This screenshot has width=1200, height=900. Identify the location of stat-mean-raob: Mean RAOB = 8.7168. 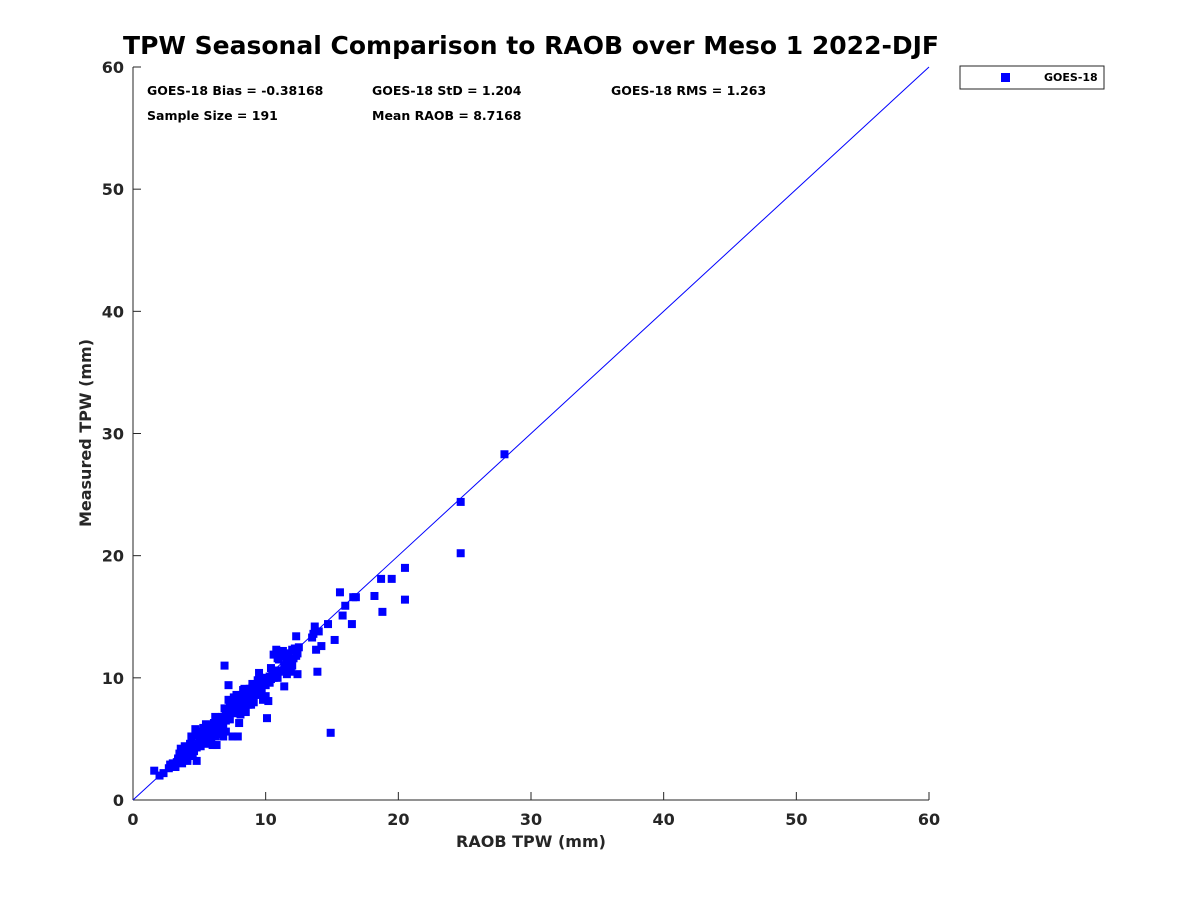
(446, 115).